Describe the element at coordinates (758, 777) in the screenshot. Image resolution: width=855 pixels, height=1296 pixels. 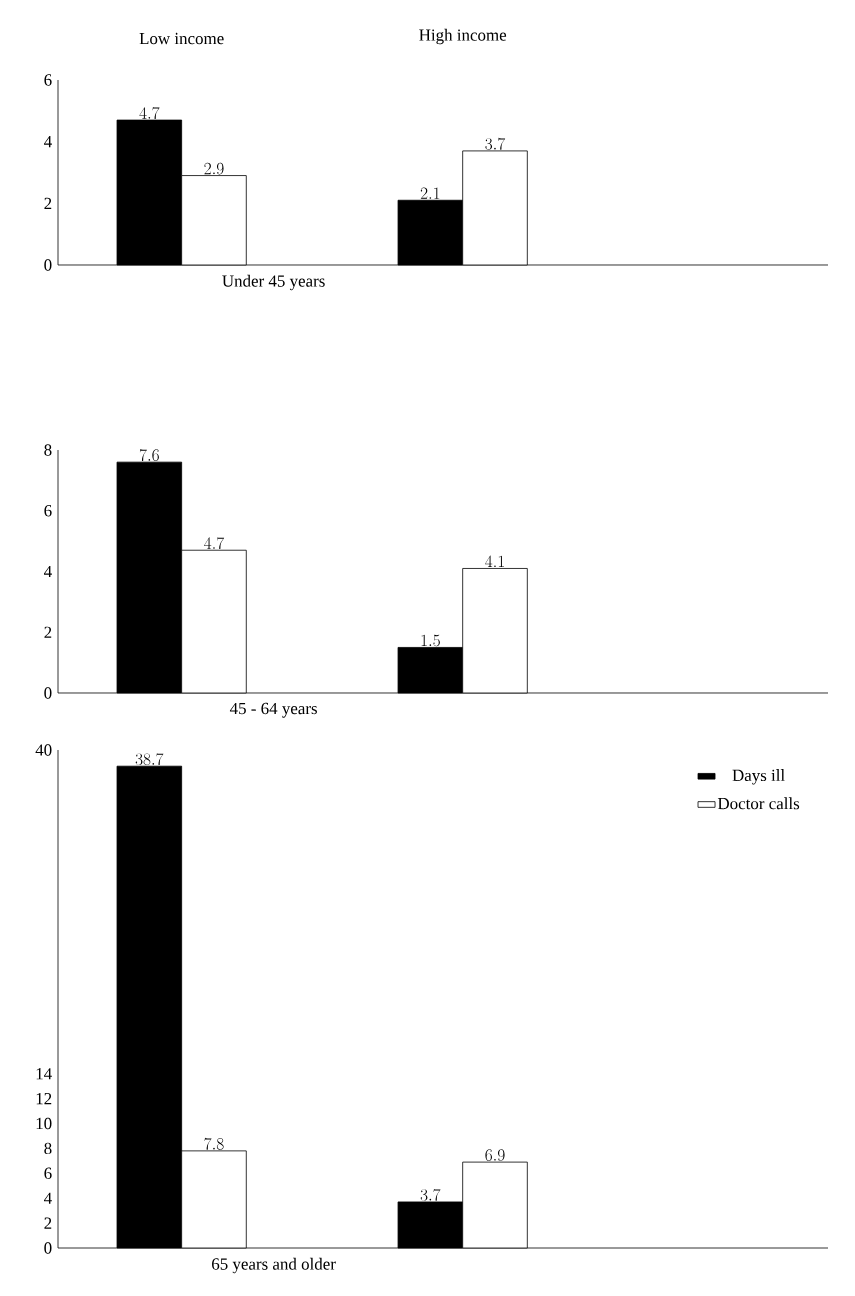
I see `legend-label: Days ill` at that location.